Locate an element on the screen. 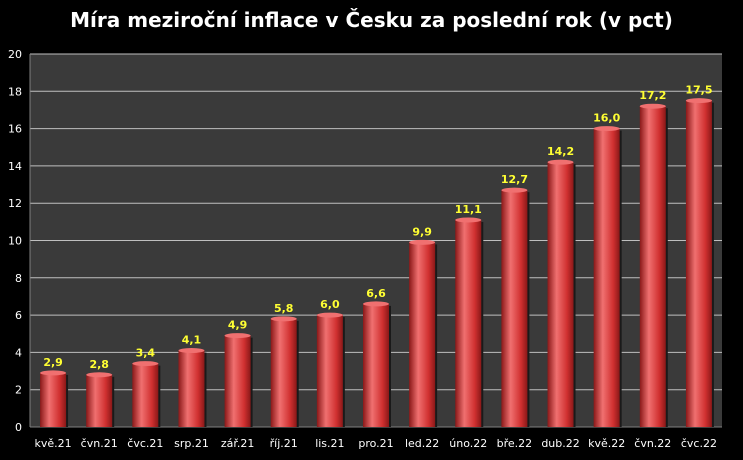  y-tick-label: 8 is located at coordinates (18, 278).